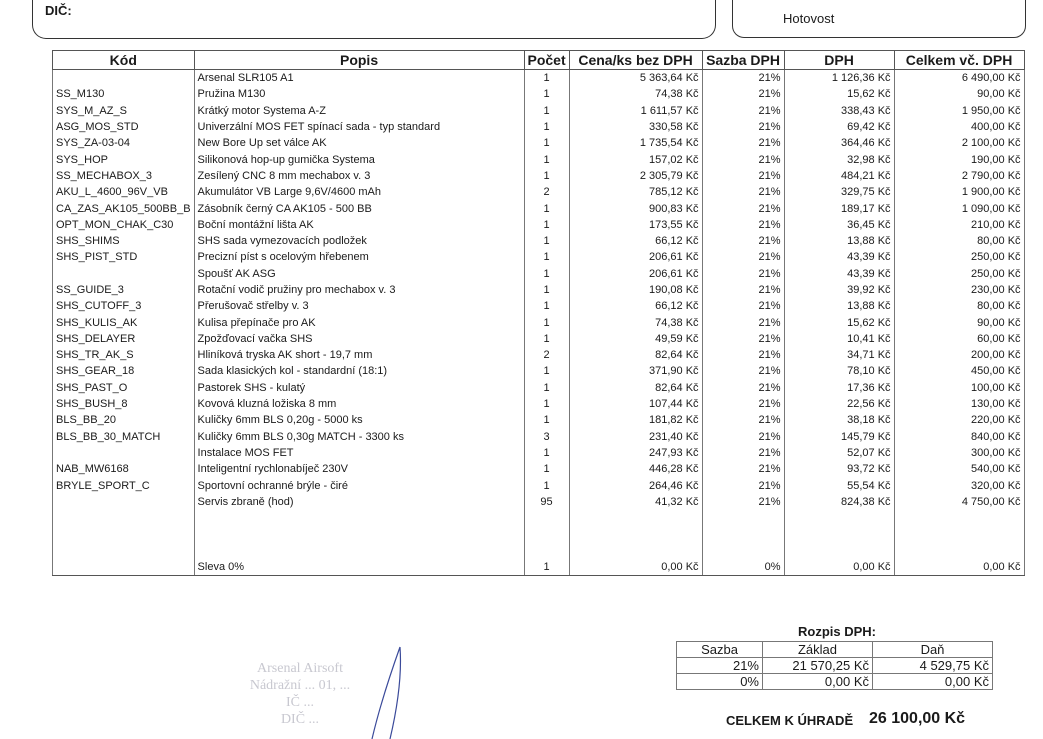  What do you see at coordinates (359, 241) in the screenshot?
I see `cell-description: SHS sada vymezovacích podložek` at bounding box center [359, 241].